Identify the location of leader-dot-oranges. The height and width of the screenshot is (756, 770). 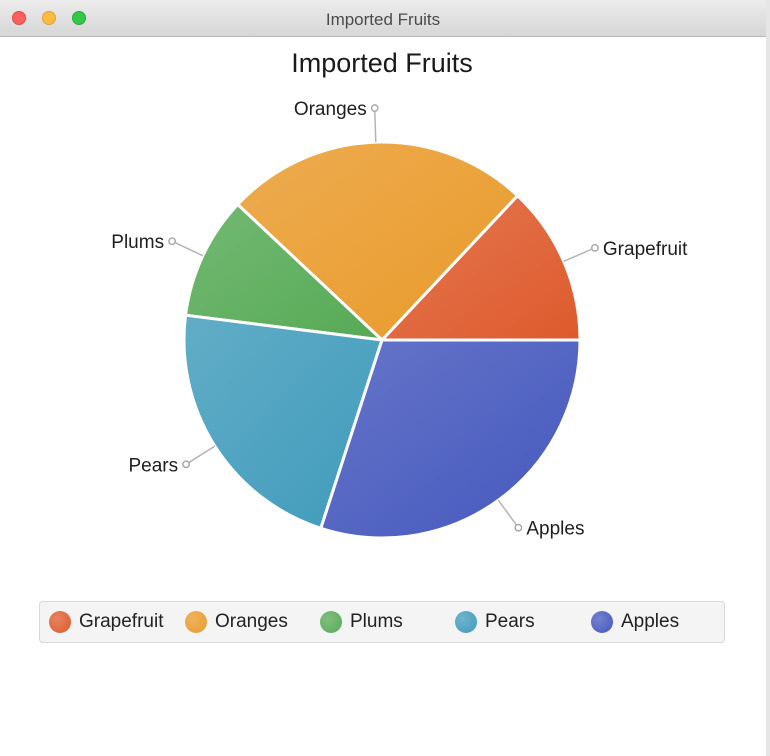
(375, 108).